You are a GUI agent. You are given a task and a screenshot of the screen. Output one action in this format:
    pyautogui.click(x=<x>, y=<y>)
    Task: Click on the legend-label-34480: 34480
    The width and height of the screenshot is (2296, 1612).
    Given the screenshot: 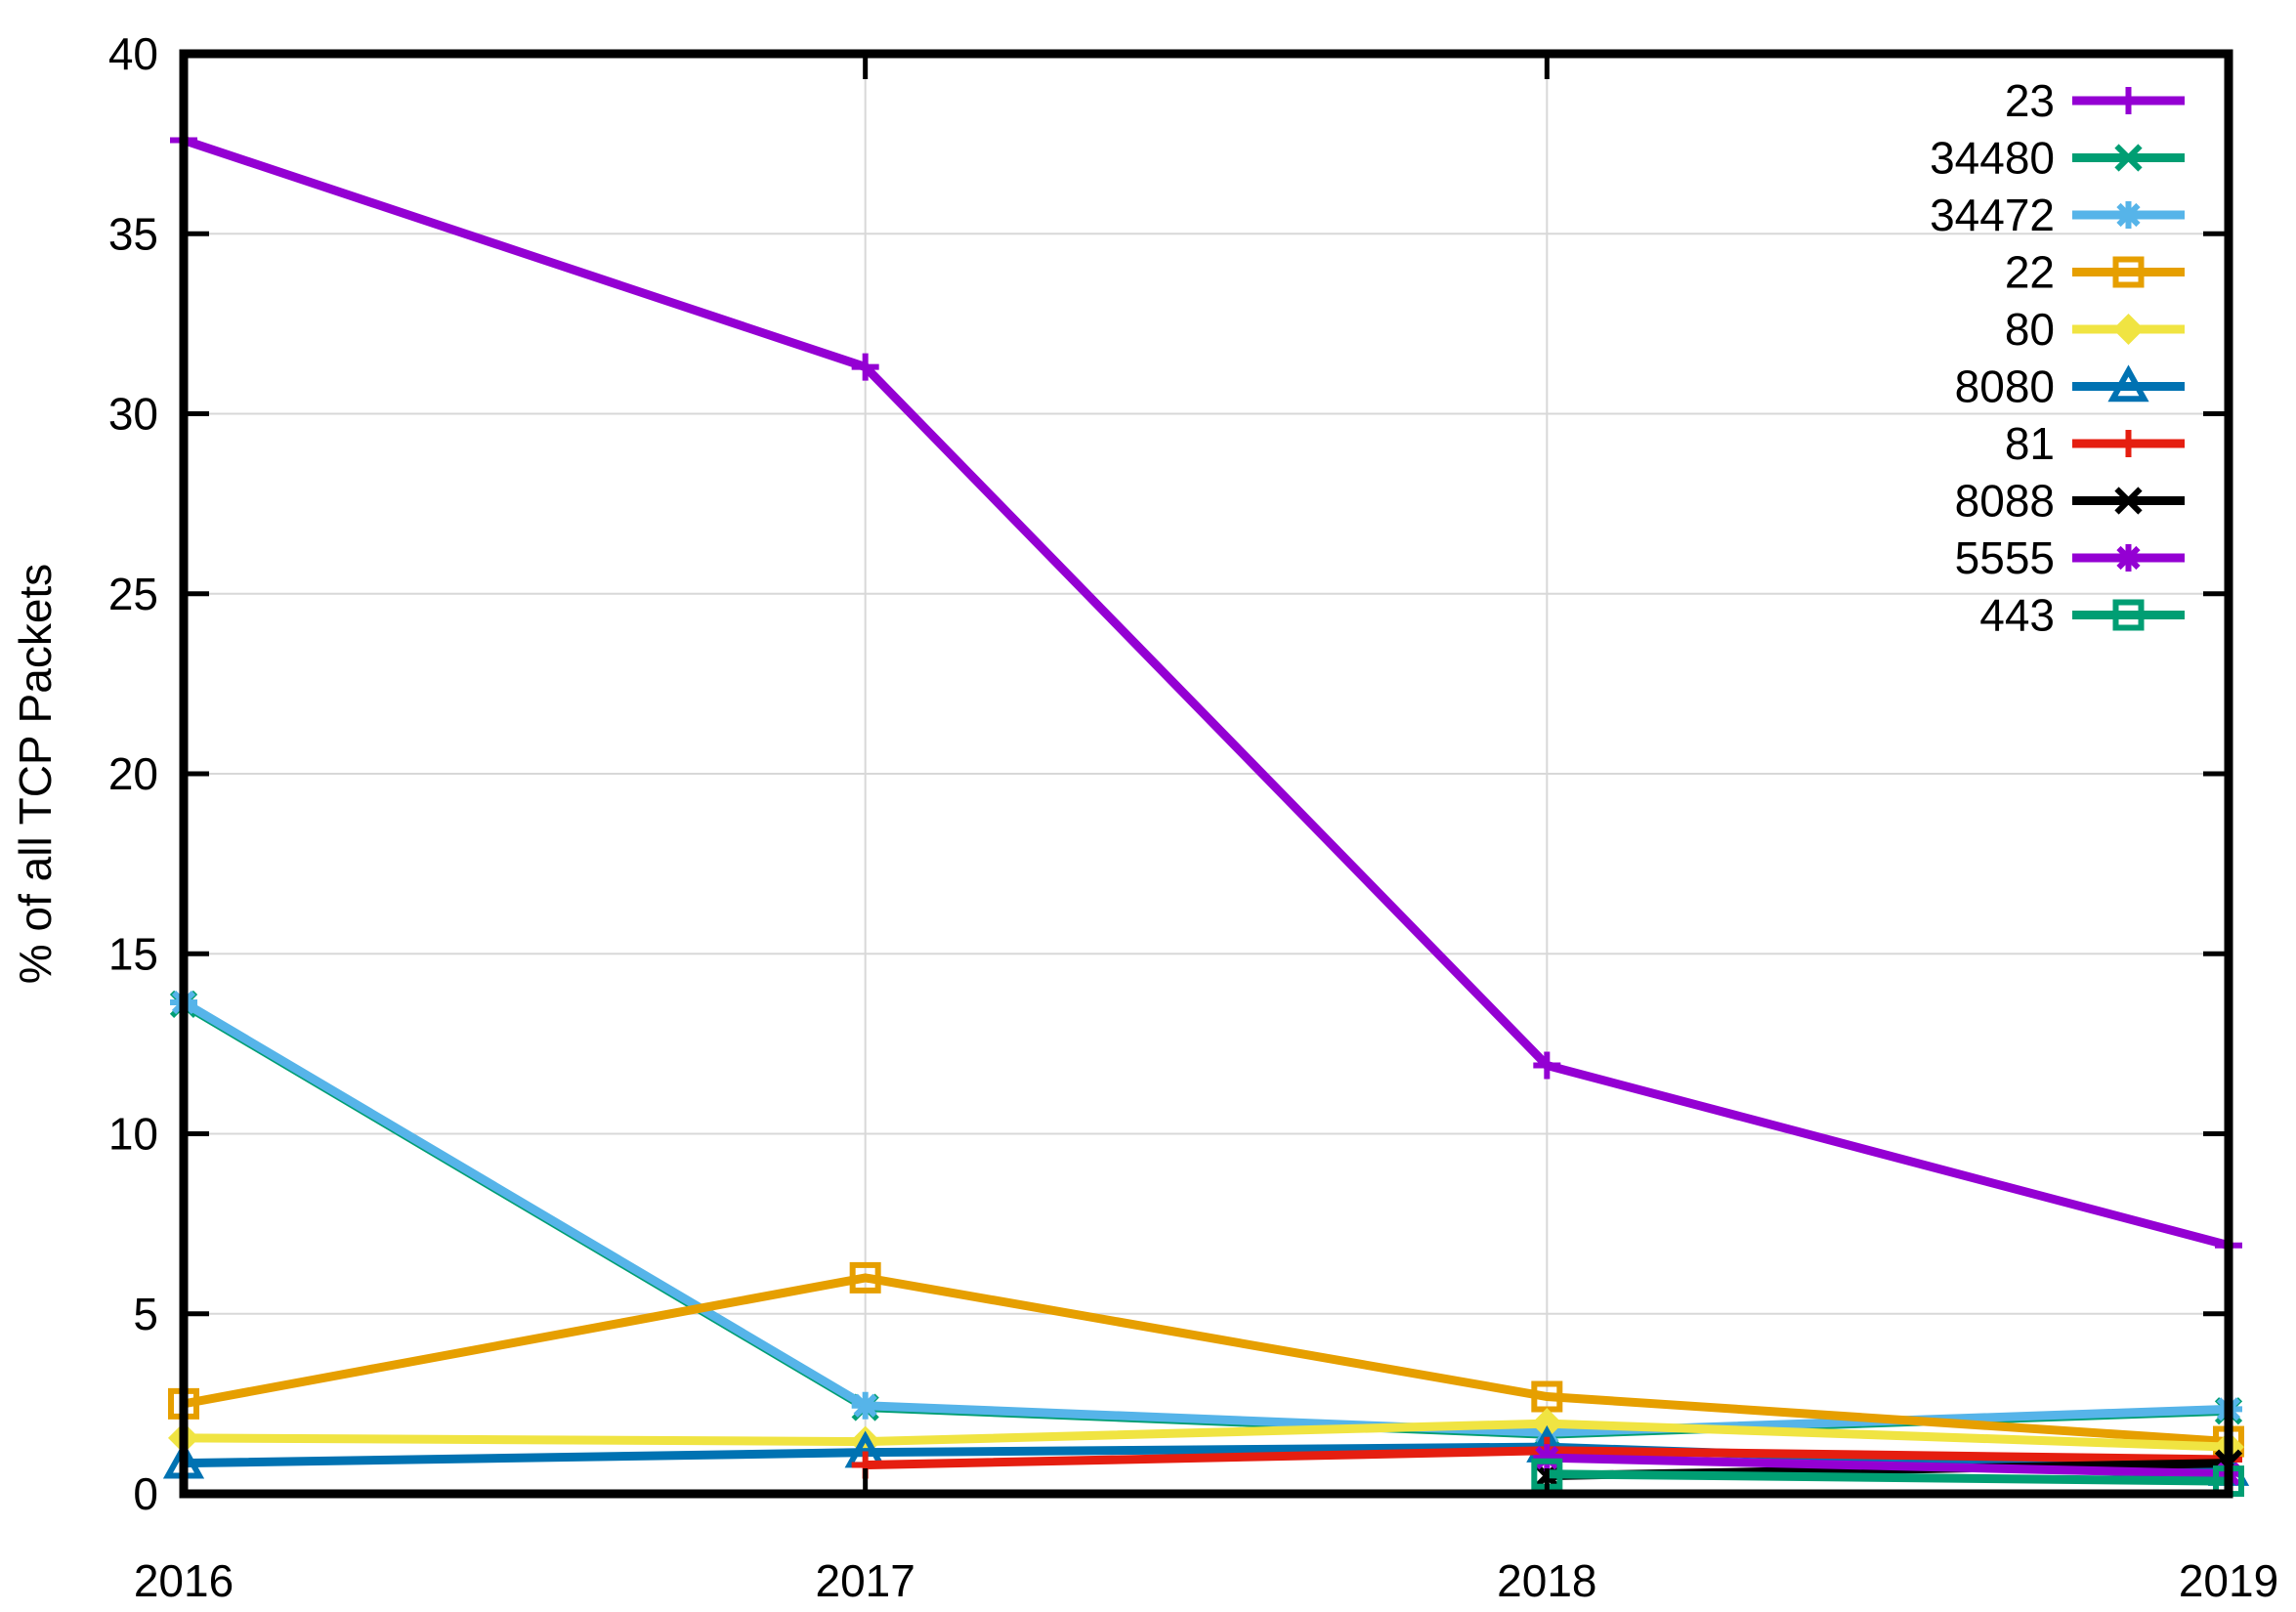 What is the action you would take?
    pyautogui.click(x=1993, y=158)
    